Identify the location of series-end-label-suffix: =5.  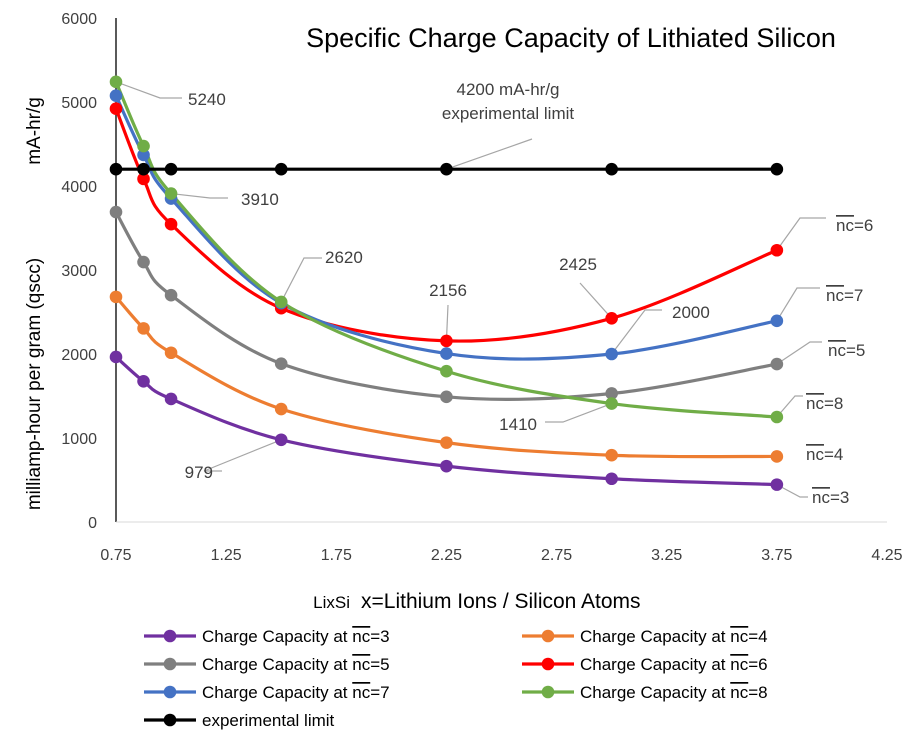
(855, 350).